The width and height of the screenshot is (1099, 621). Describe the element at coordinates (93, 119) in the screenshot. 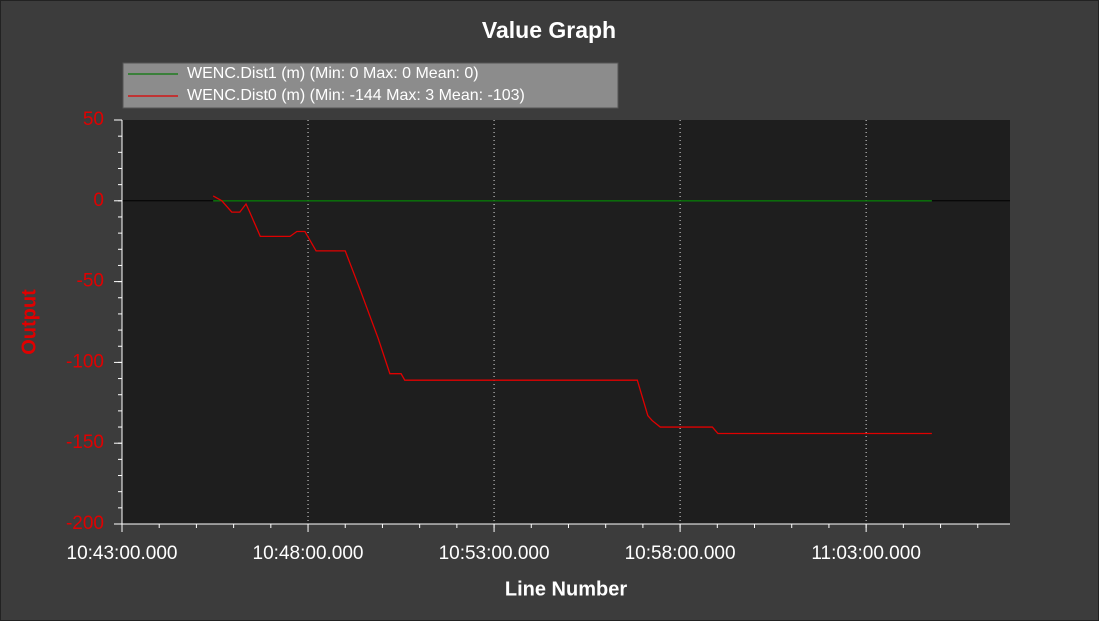

I see `y-tick-label: 50` at that location.